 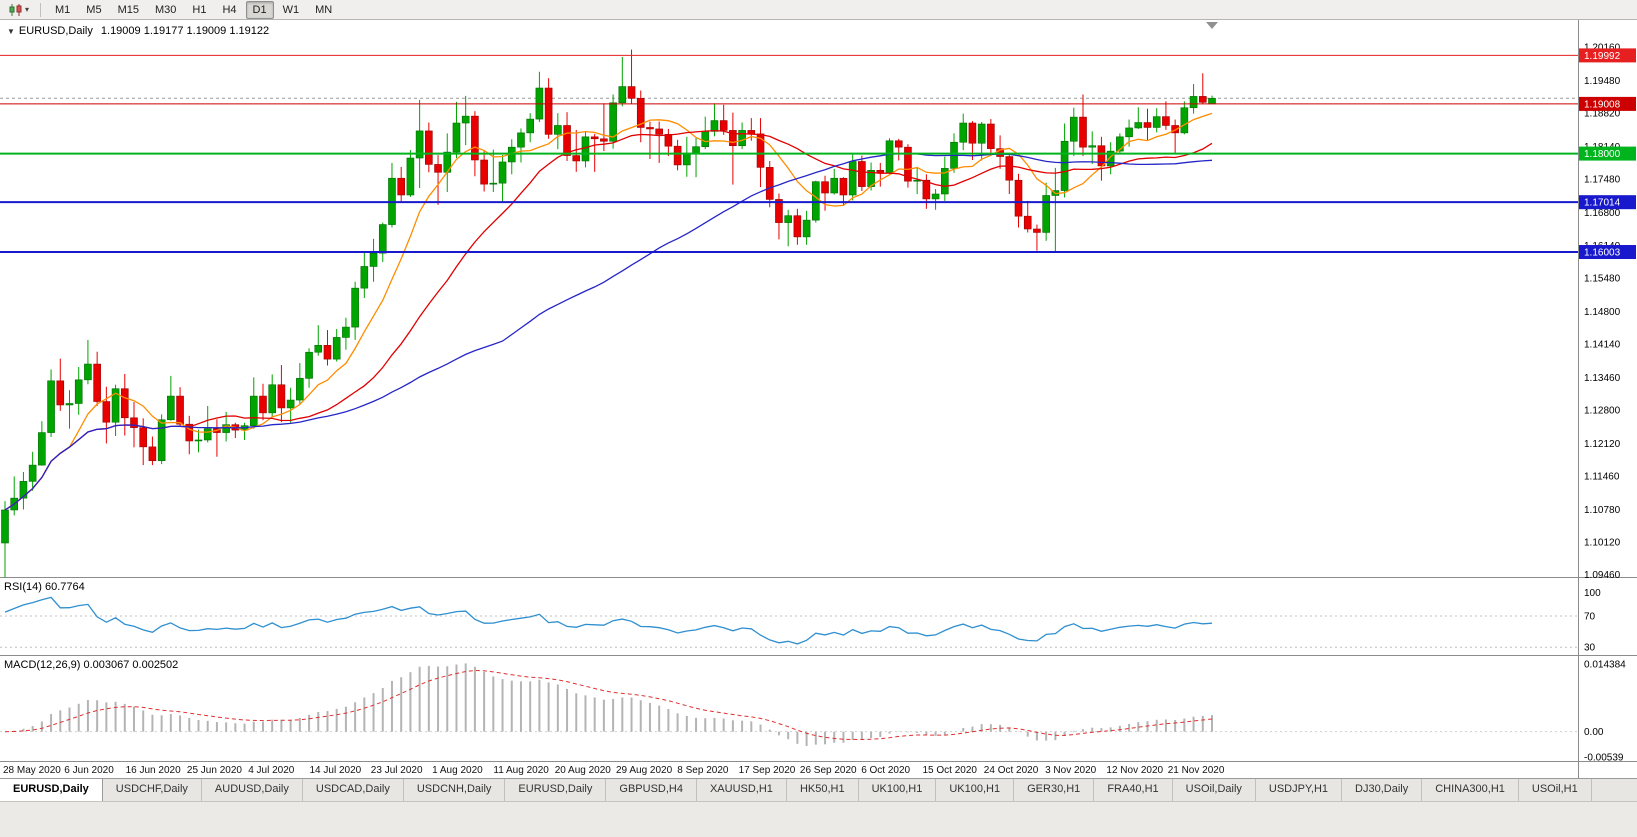 I want to click on chart-tab-audusd-daily: AUDUSD,Daily, so click(x=252, y=790).